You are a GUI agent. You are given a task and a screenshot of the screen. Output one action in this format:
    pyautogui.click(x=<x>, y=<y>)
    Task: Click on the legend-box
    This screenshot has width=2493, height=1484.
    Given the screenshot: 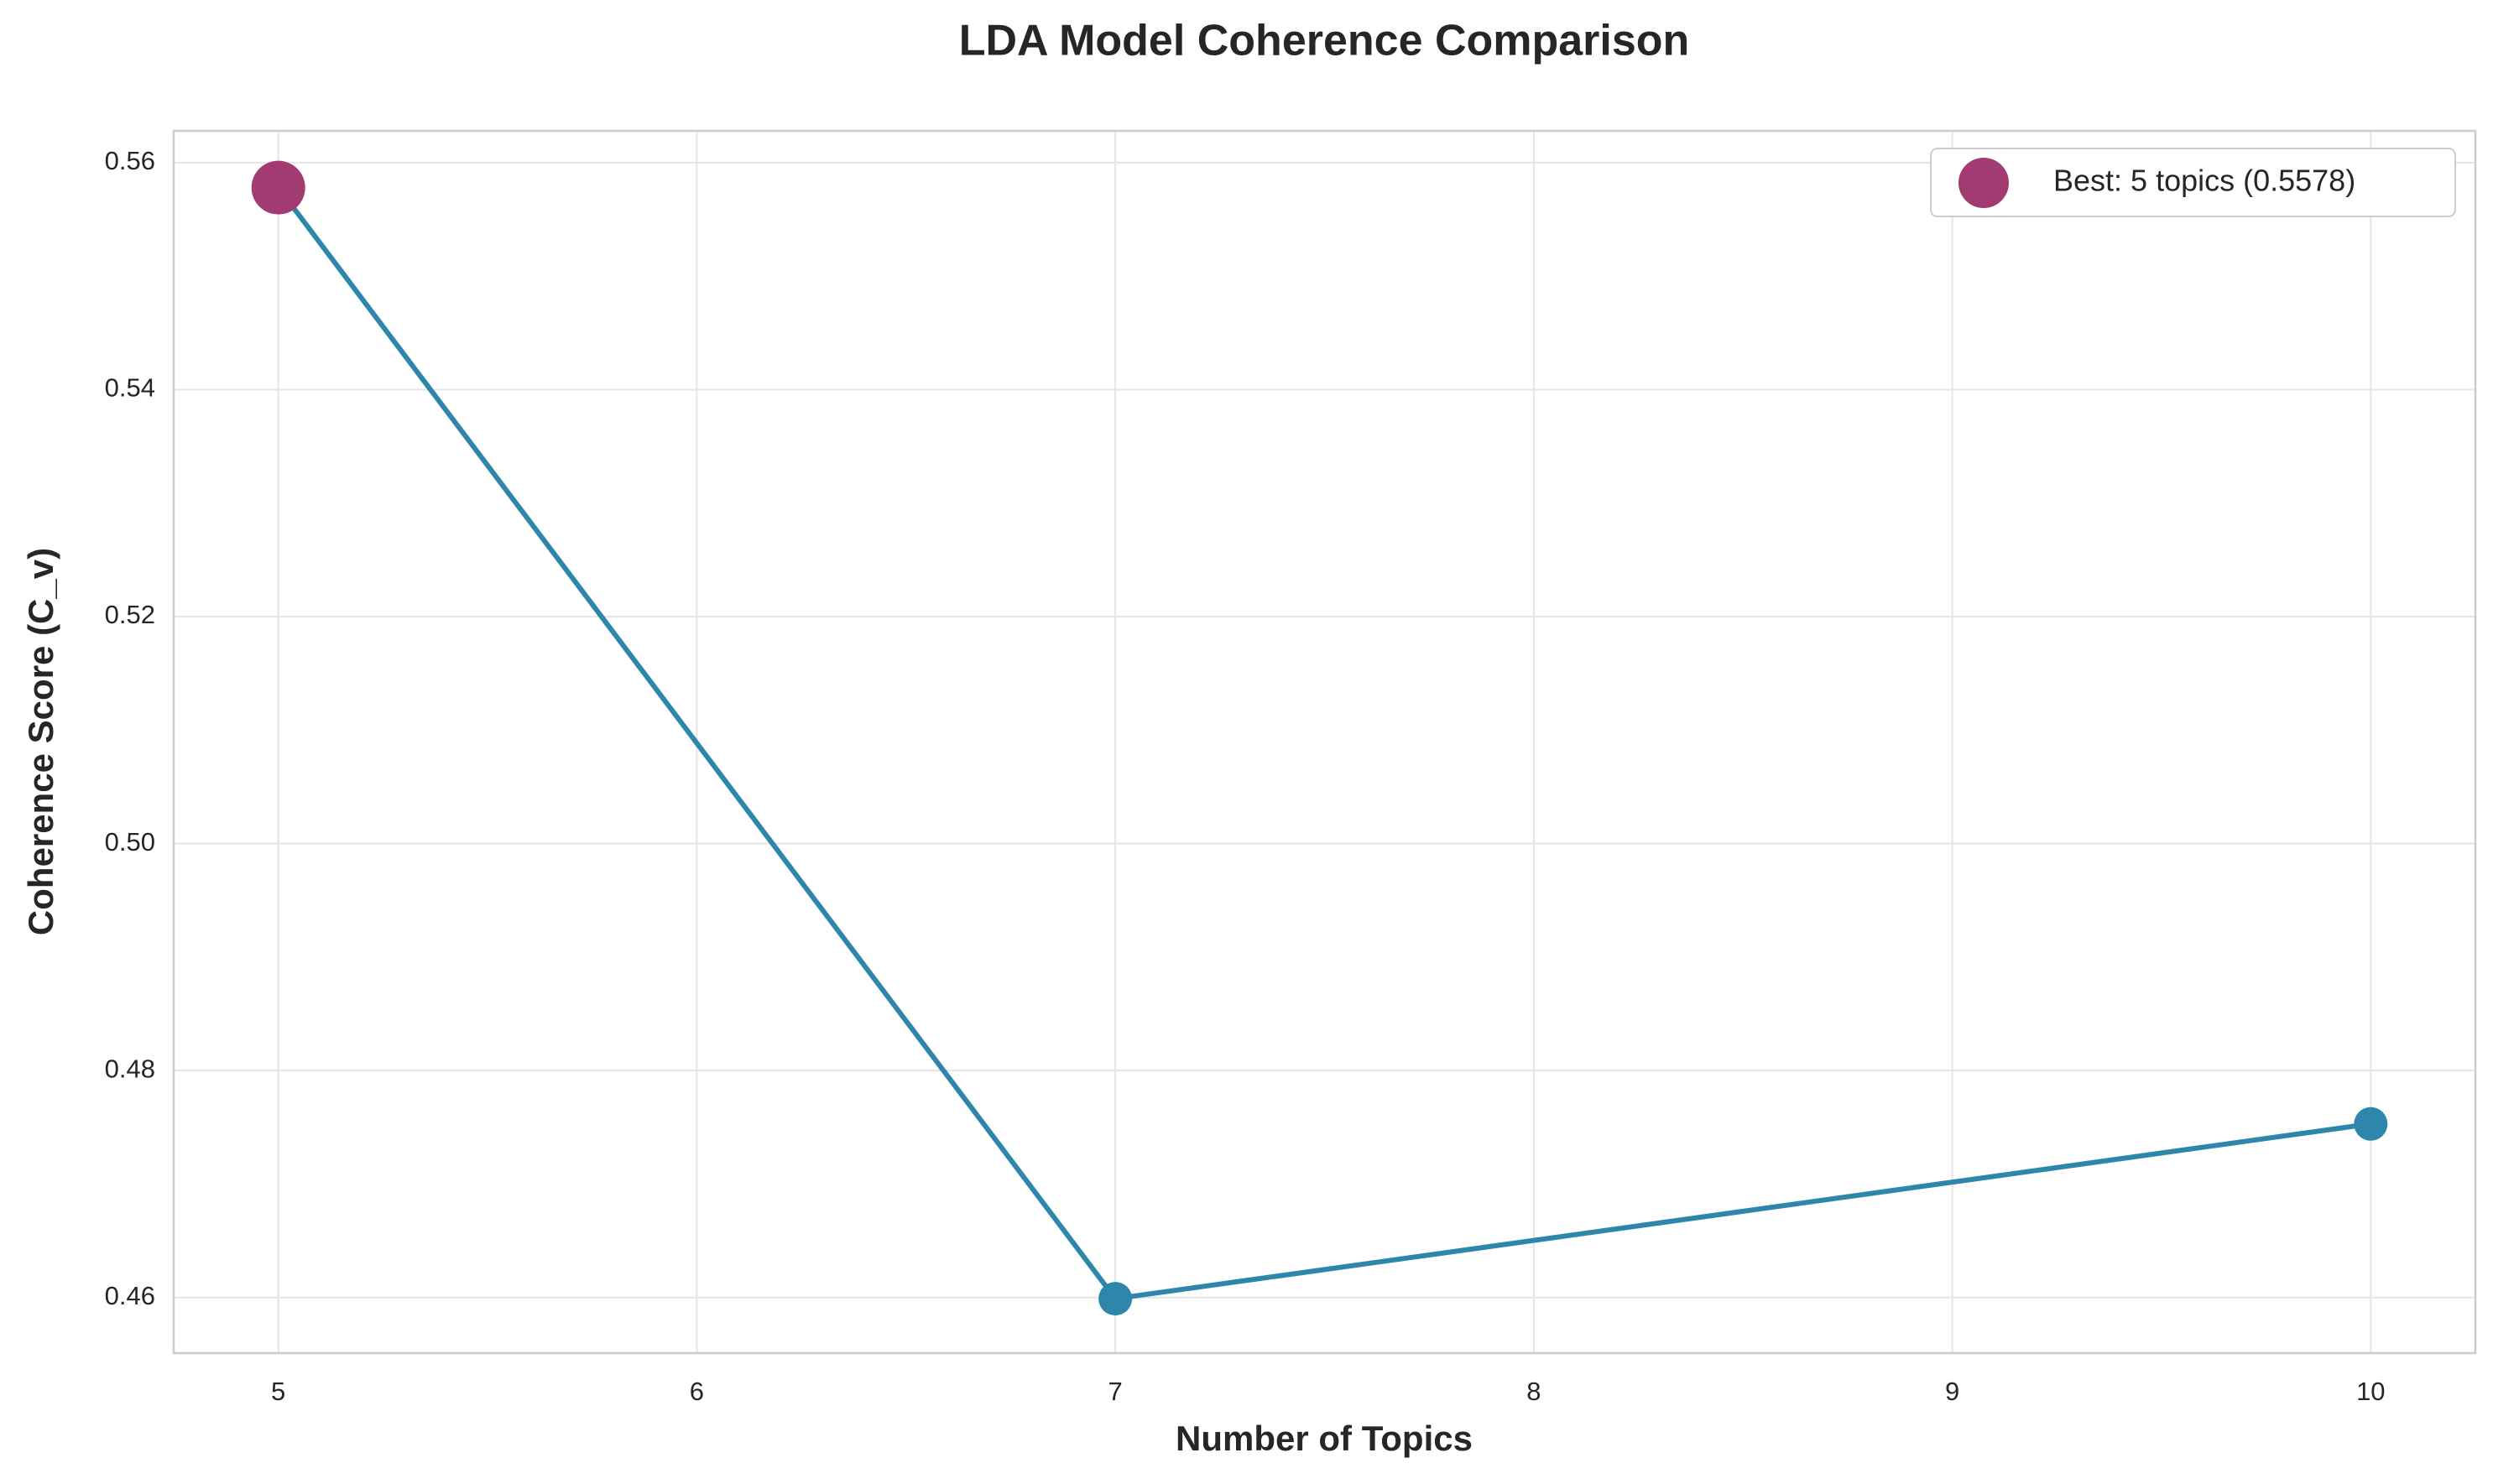 What is the action you would take?
    pyautogui.click(x=2193, y=182)
    